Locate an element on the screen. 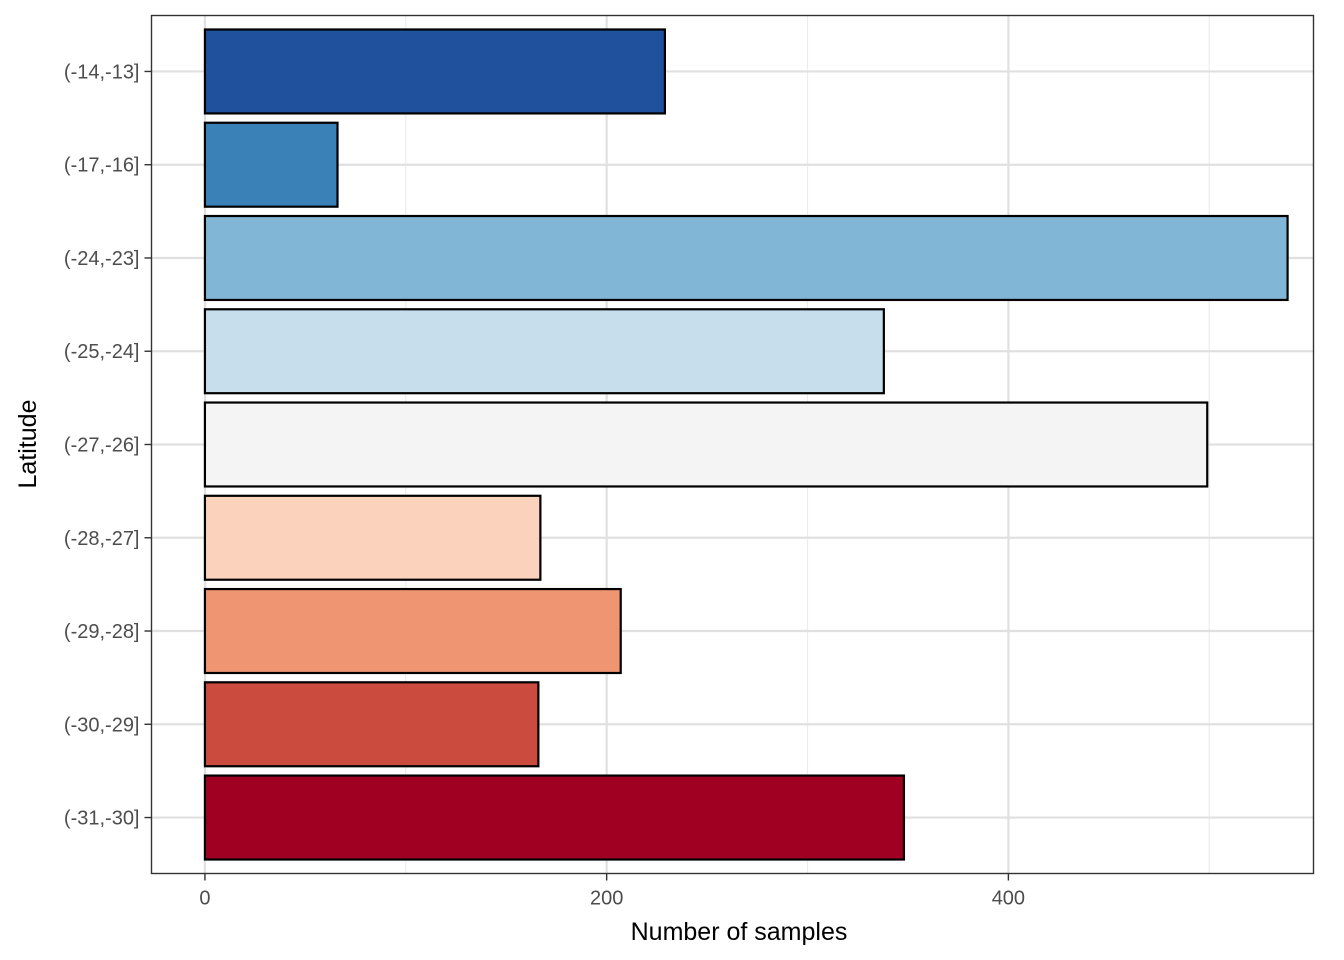 This screenshot has width=1344, height=960. y-axis-title: Latitude is located at coordinates (28, 444).